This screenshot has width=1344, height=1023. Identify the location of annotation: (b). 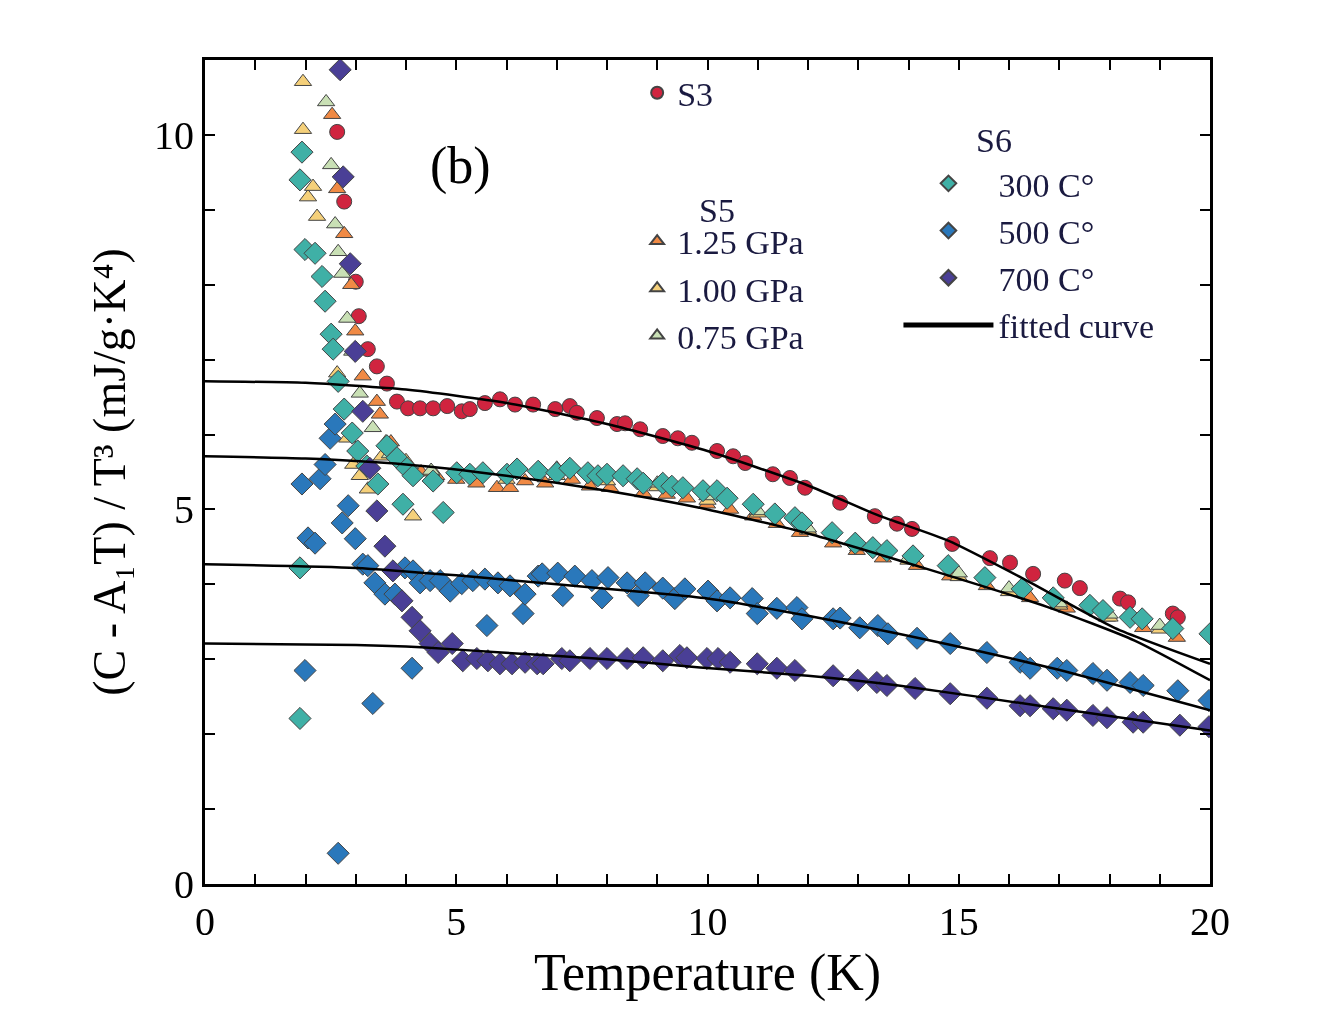
(460, 166).